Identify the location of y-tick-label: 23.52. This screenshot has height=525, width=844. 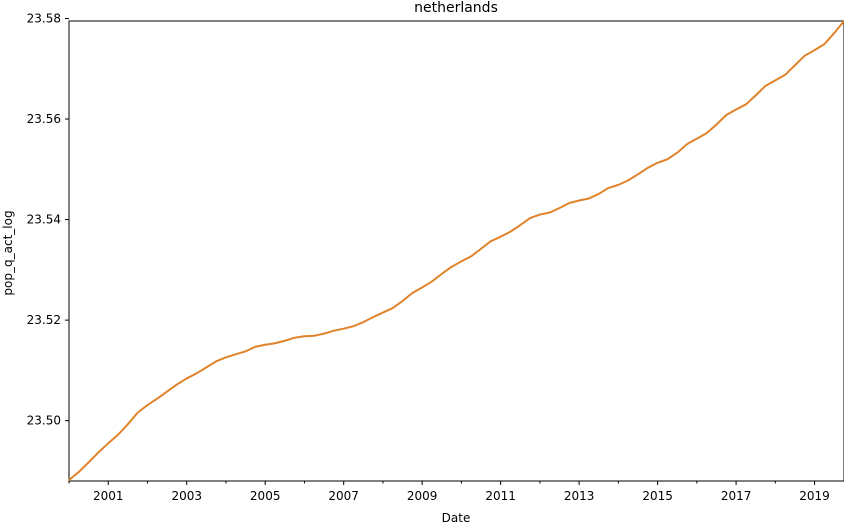
(44, 320).